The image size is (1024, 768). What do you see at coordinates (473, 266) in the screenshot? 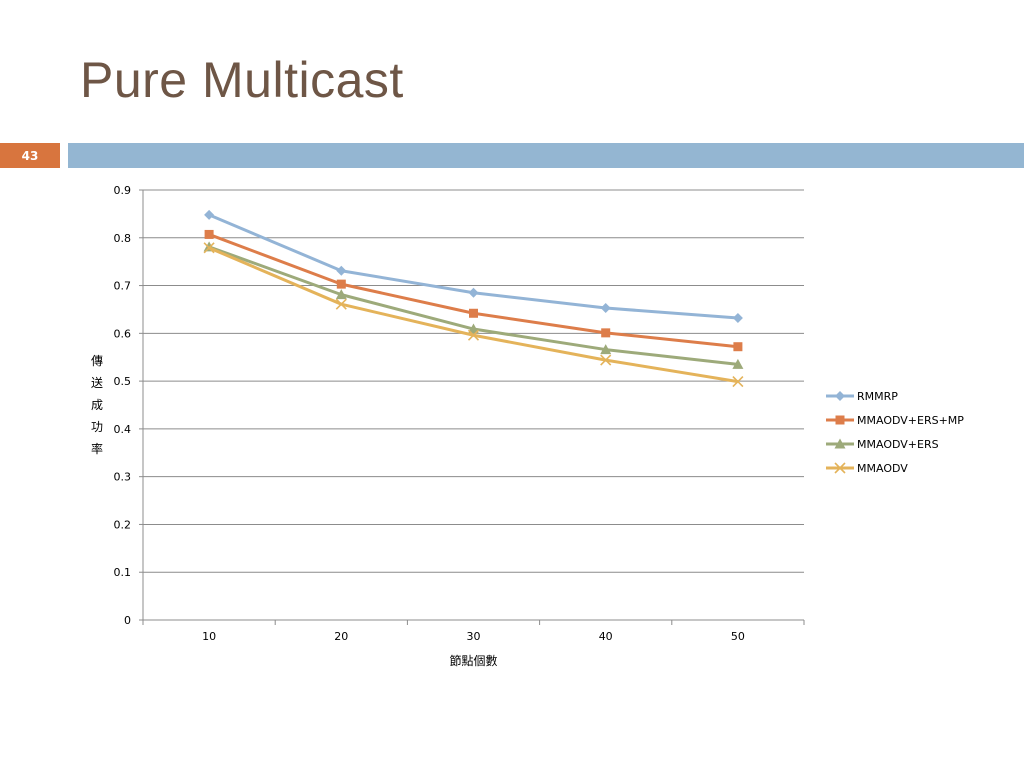
I see `series-line-rmmrp` at bounding box center [473, 266].